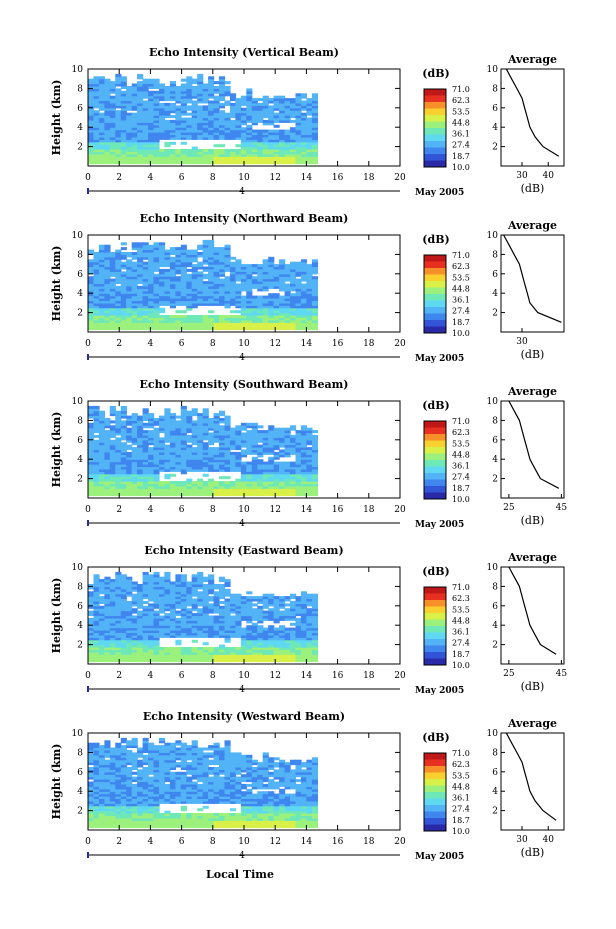  What do you see at coordinates (461, 432) in the screenshot?
I see `colorbar-tick-label: 62.3` at bounding box center [461, 432].